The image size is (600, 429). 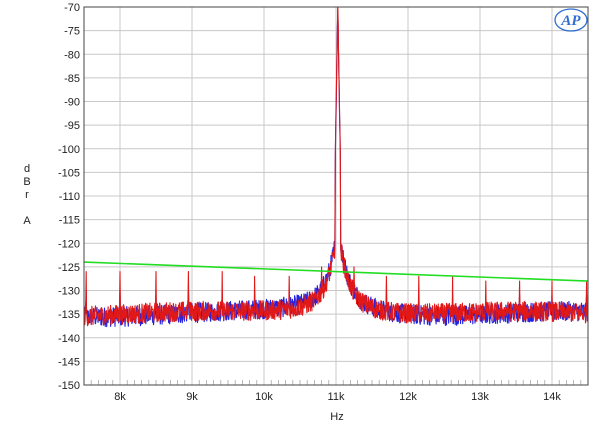 What do you see at coordinates (336, 397) in the screenshot?
I see `x-tick-label: 11k` at bounding box center [336, 397].